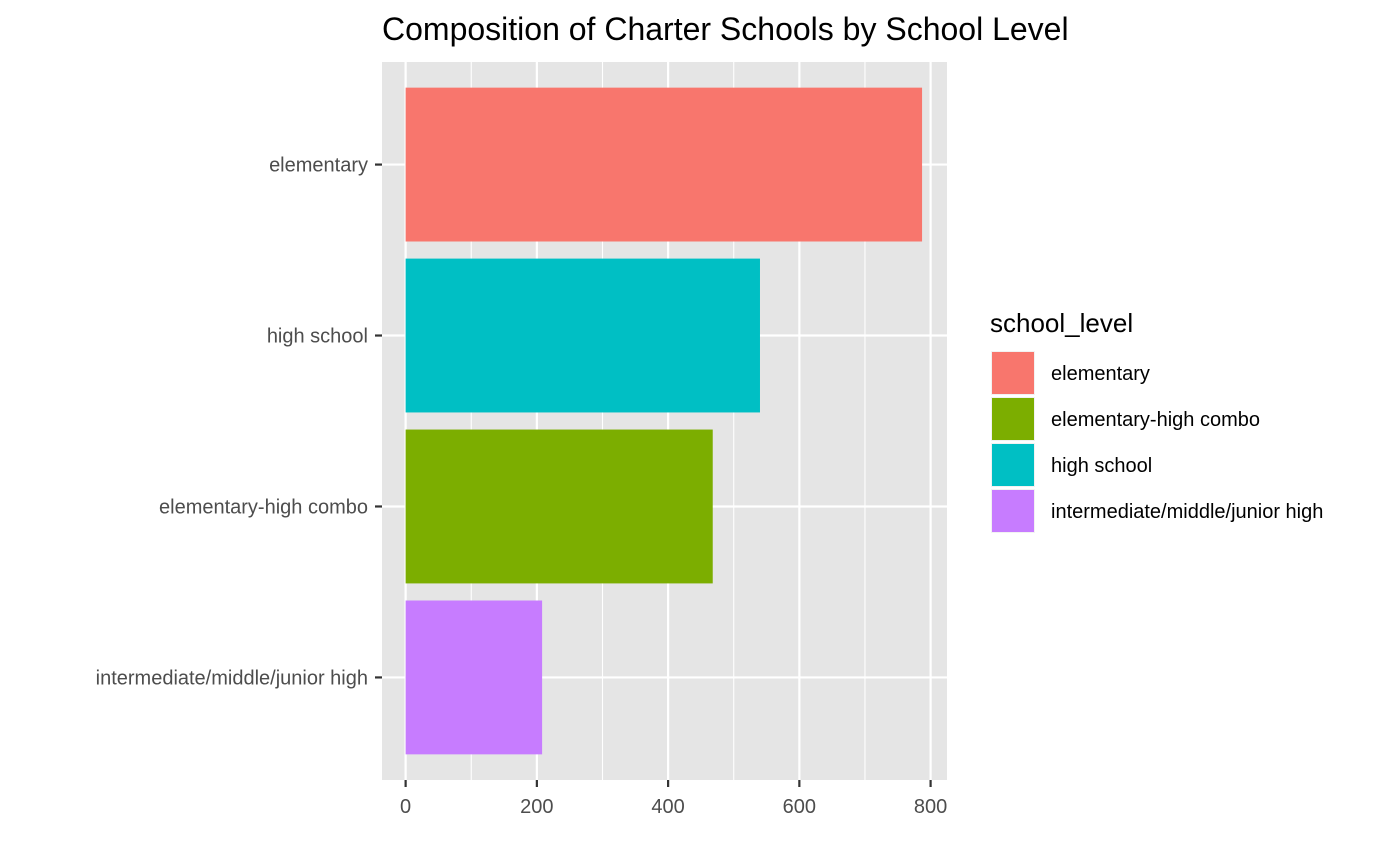 This screenshot has width=1400, height=865. I want to click on y-tick-label: elementary-high combo, so click(263, 507).